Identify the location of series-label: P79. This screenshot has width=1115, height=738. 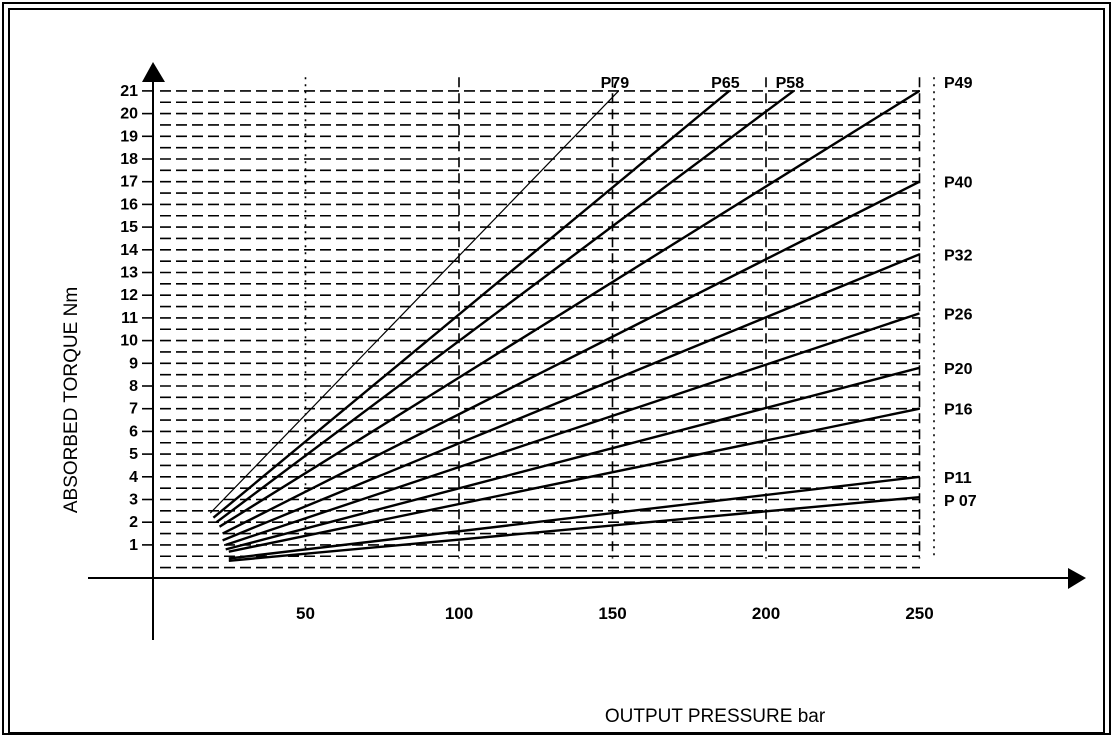
(615, 83).